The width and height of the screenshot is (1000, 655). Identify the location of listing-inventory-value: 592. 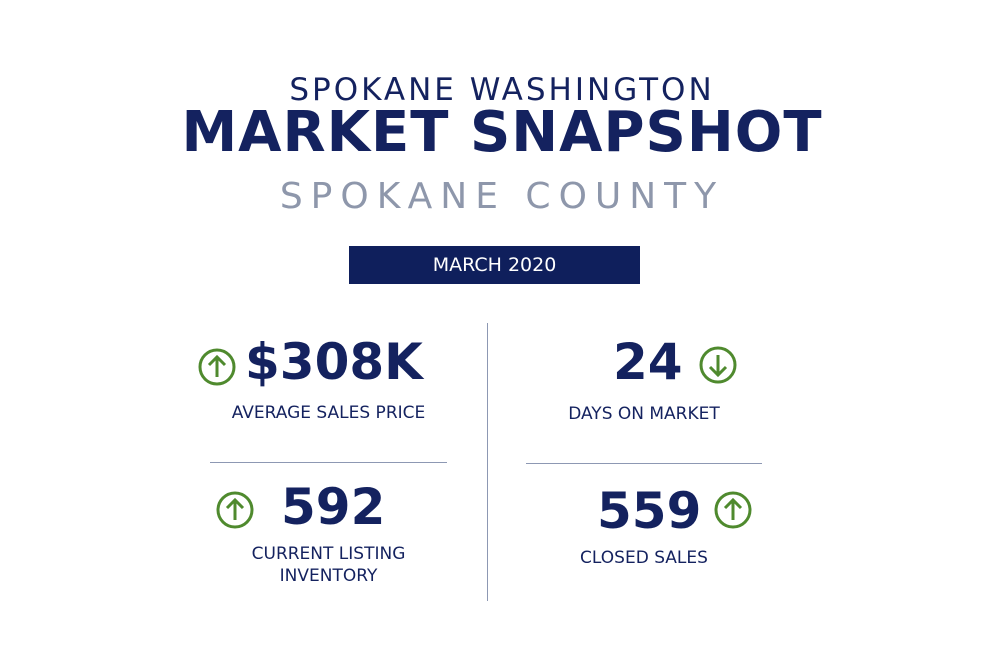
(333, 507).